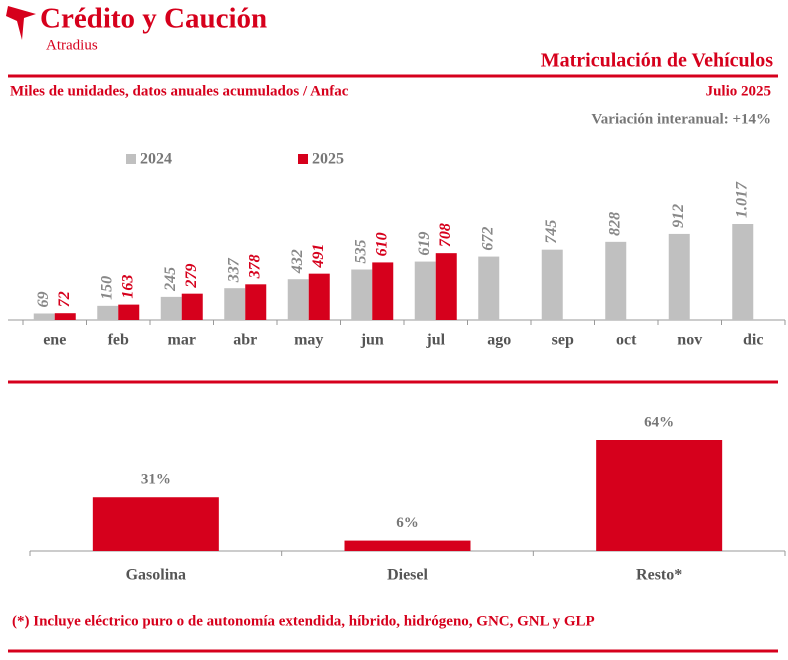 Image resolution: width=788 pixels, height=660 pixels. Describe the element at coordinates (659, 575) in the screenshot. I see `x-tick-label: Resto*` at that location.